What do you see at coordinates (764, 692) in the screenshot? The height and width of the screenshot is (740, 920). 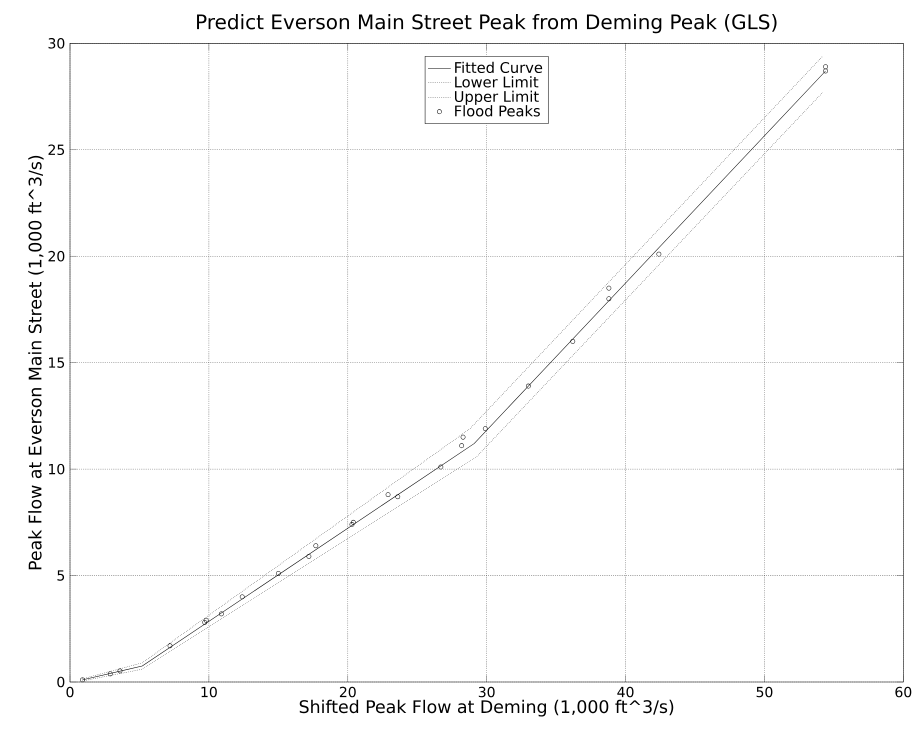 I see `x-tick-label: 50` at bounding box center [764, 692].